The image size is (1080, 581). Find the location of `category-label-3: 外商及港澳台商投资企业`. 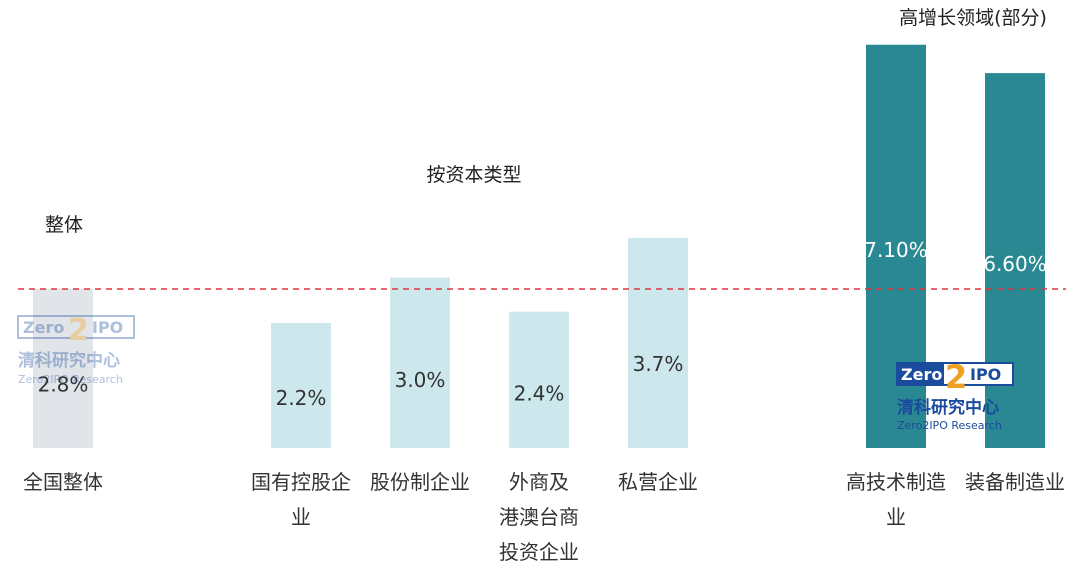

category-label-3: 外商及港澳台商投资企业 is located at coordinates (539, 517).